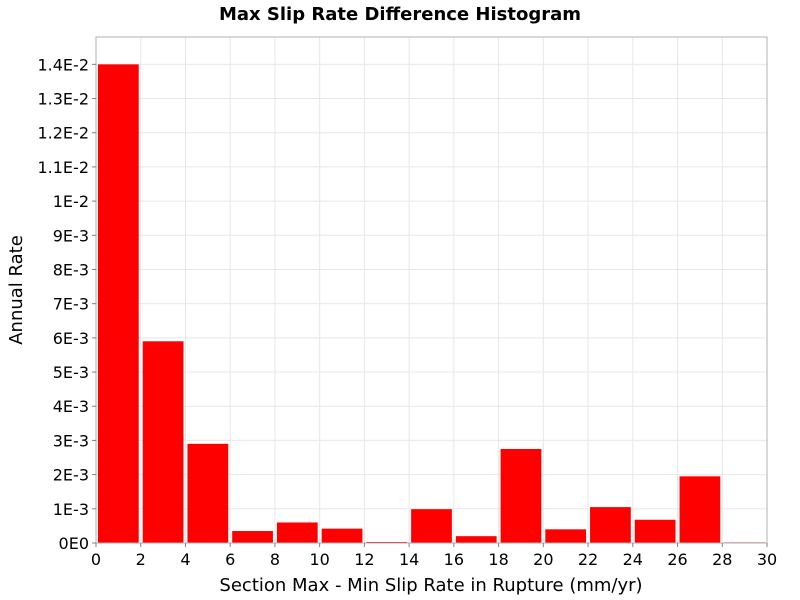 Image resolution: width=800 pixels, height=600 pixels. Describe the element at coordinates (63, 133) in the screenshot. I see `y-tick-label: 1.2E-2` at that location.